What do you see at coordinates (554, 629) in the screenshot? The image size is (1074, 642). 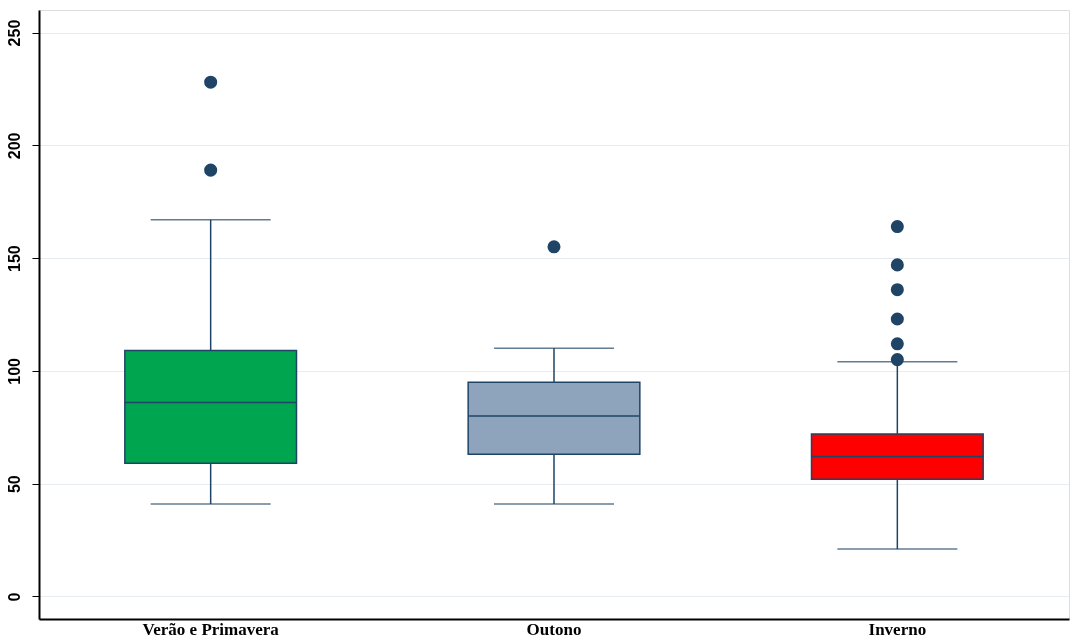 I see `x-tick-label: Outono` at bounding box center [554, 629].